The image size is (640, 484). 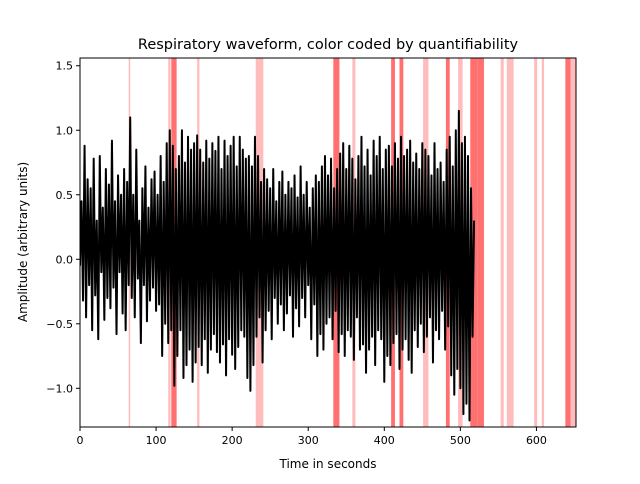 I want to click on x-tick-label: 500, so click(x=460, y=440).